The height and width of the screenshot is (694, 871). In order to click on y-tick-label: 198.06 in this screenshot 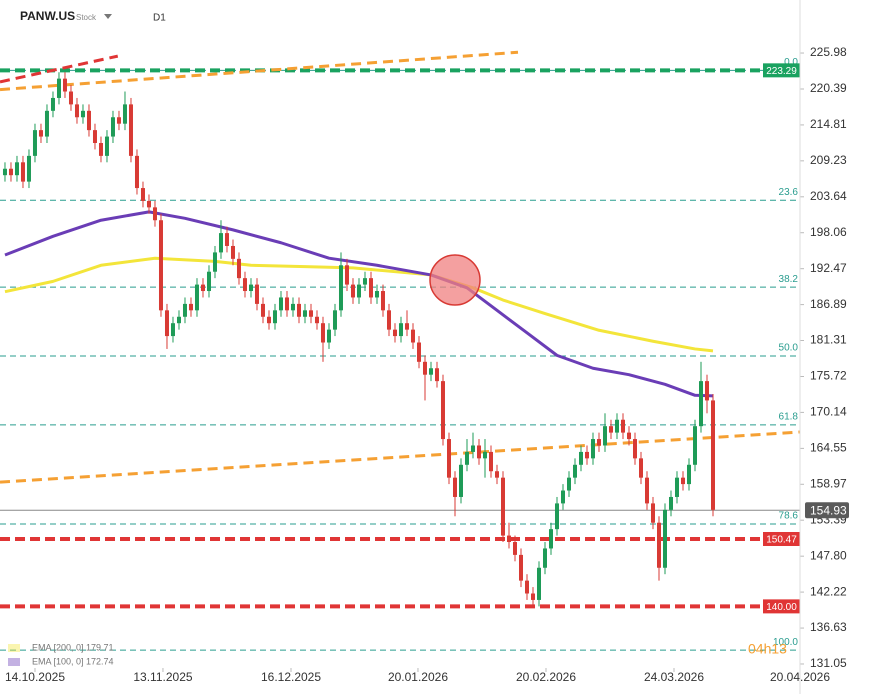, I will do `click(828, 232)`.